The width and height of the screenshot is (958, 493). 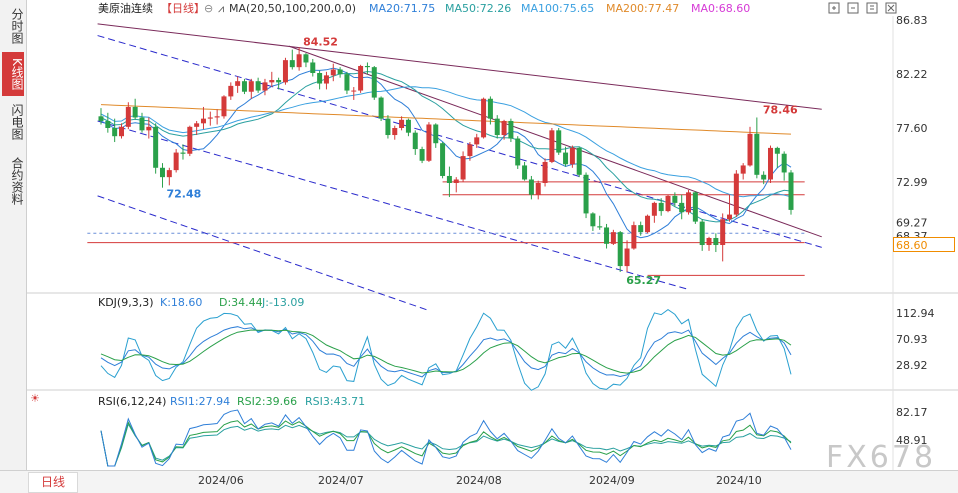 What do you see at coordinates (13, 74) in the screenshot?
I see `tab-kline-chart: K线图` at bounding box center [13, 74].